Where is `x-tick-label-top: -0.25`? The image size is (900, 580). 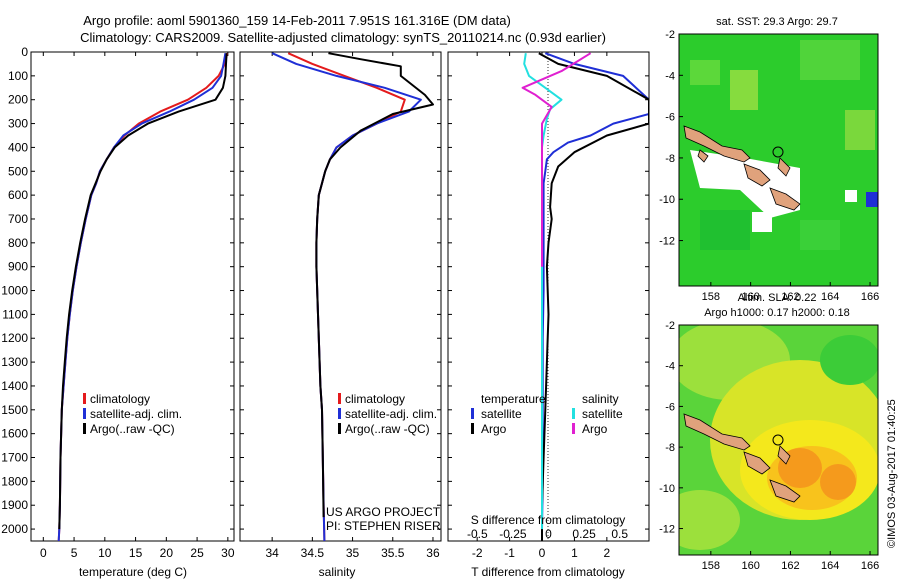
x-tick-label-top: -0.25 is located at coordinates (513, 534).